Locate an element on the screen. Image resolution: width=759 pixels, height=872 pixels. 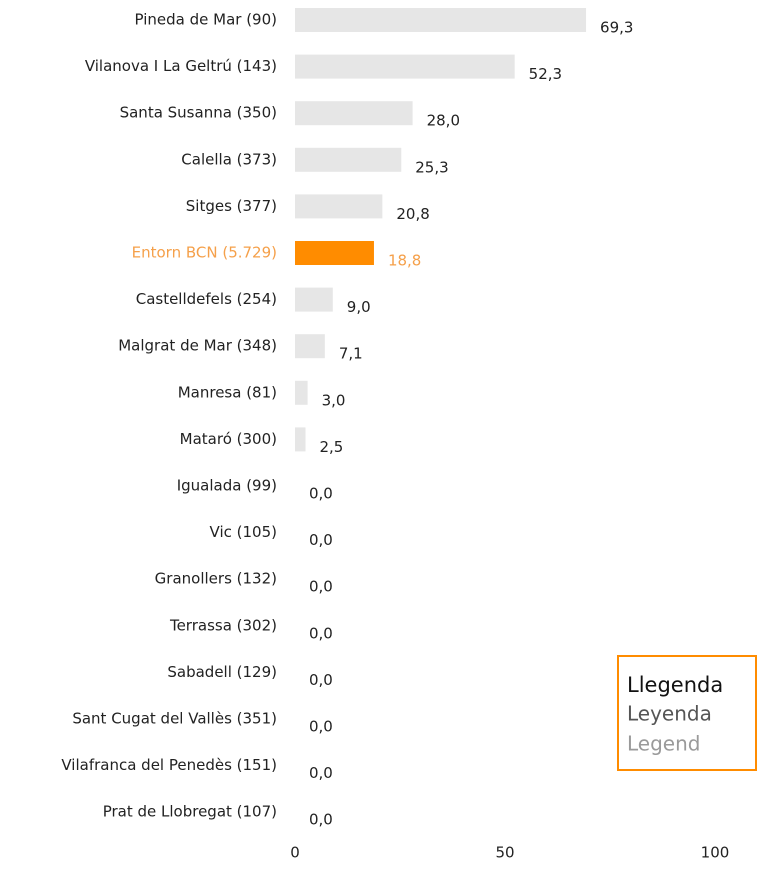
value-label: 7,1 is located at coordinates (351, 354).